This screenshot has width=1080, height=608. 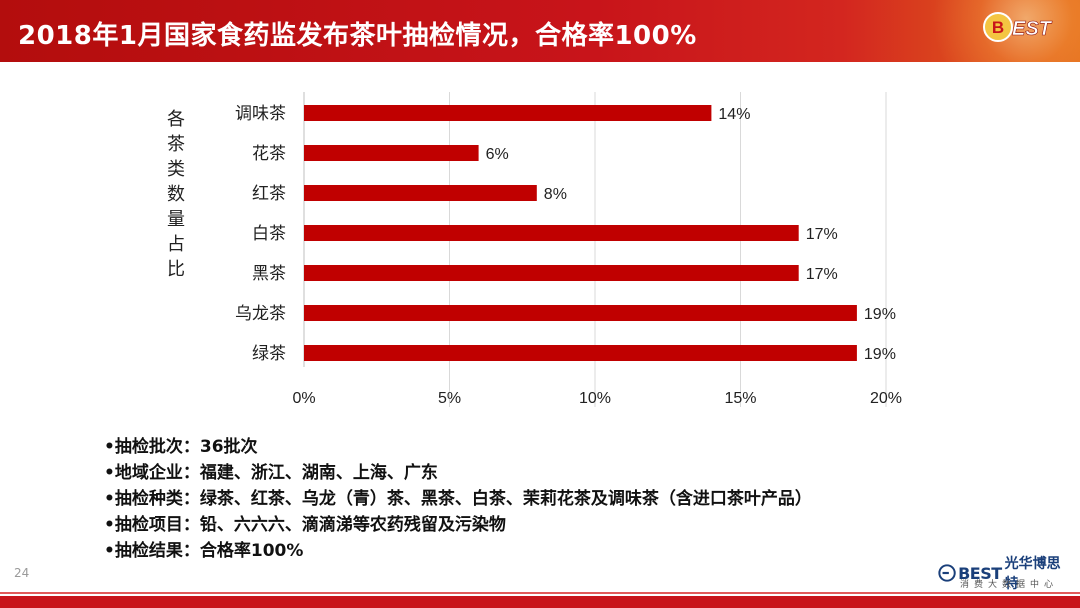 I want to click on data-label: 6%, so click(x=497, y=154).